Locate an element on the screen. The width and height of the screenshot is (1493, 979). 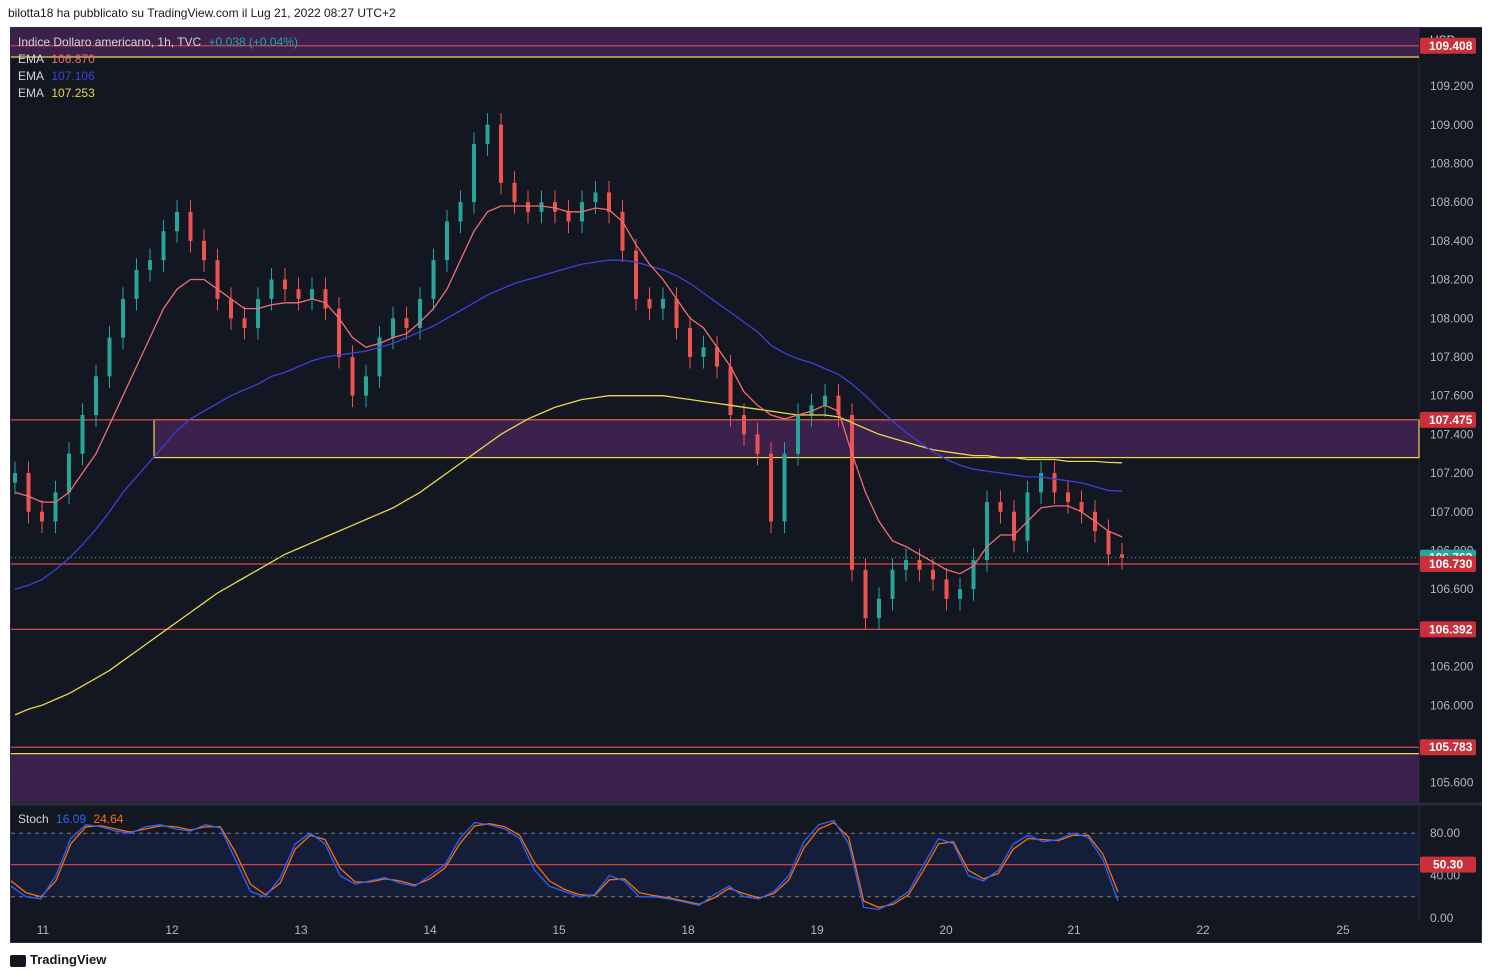
legend-ema2: EMA 107.106 is located at coordinates (58, 76).